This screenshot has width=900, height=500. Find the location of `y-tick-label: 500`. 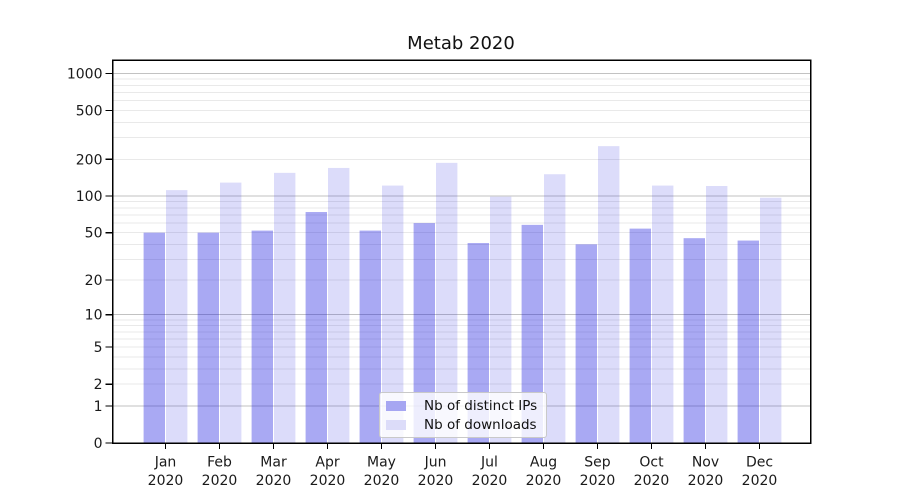

y-tick-label: 500 is located at coordinates (89, 111).